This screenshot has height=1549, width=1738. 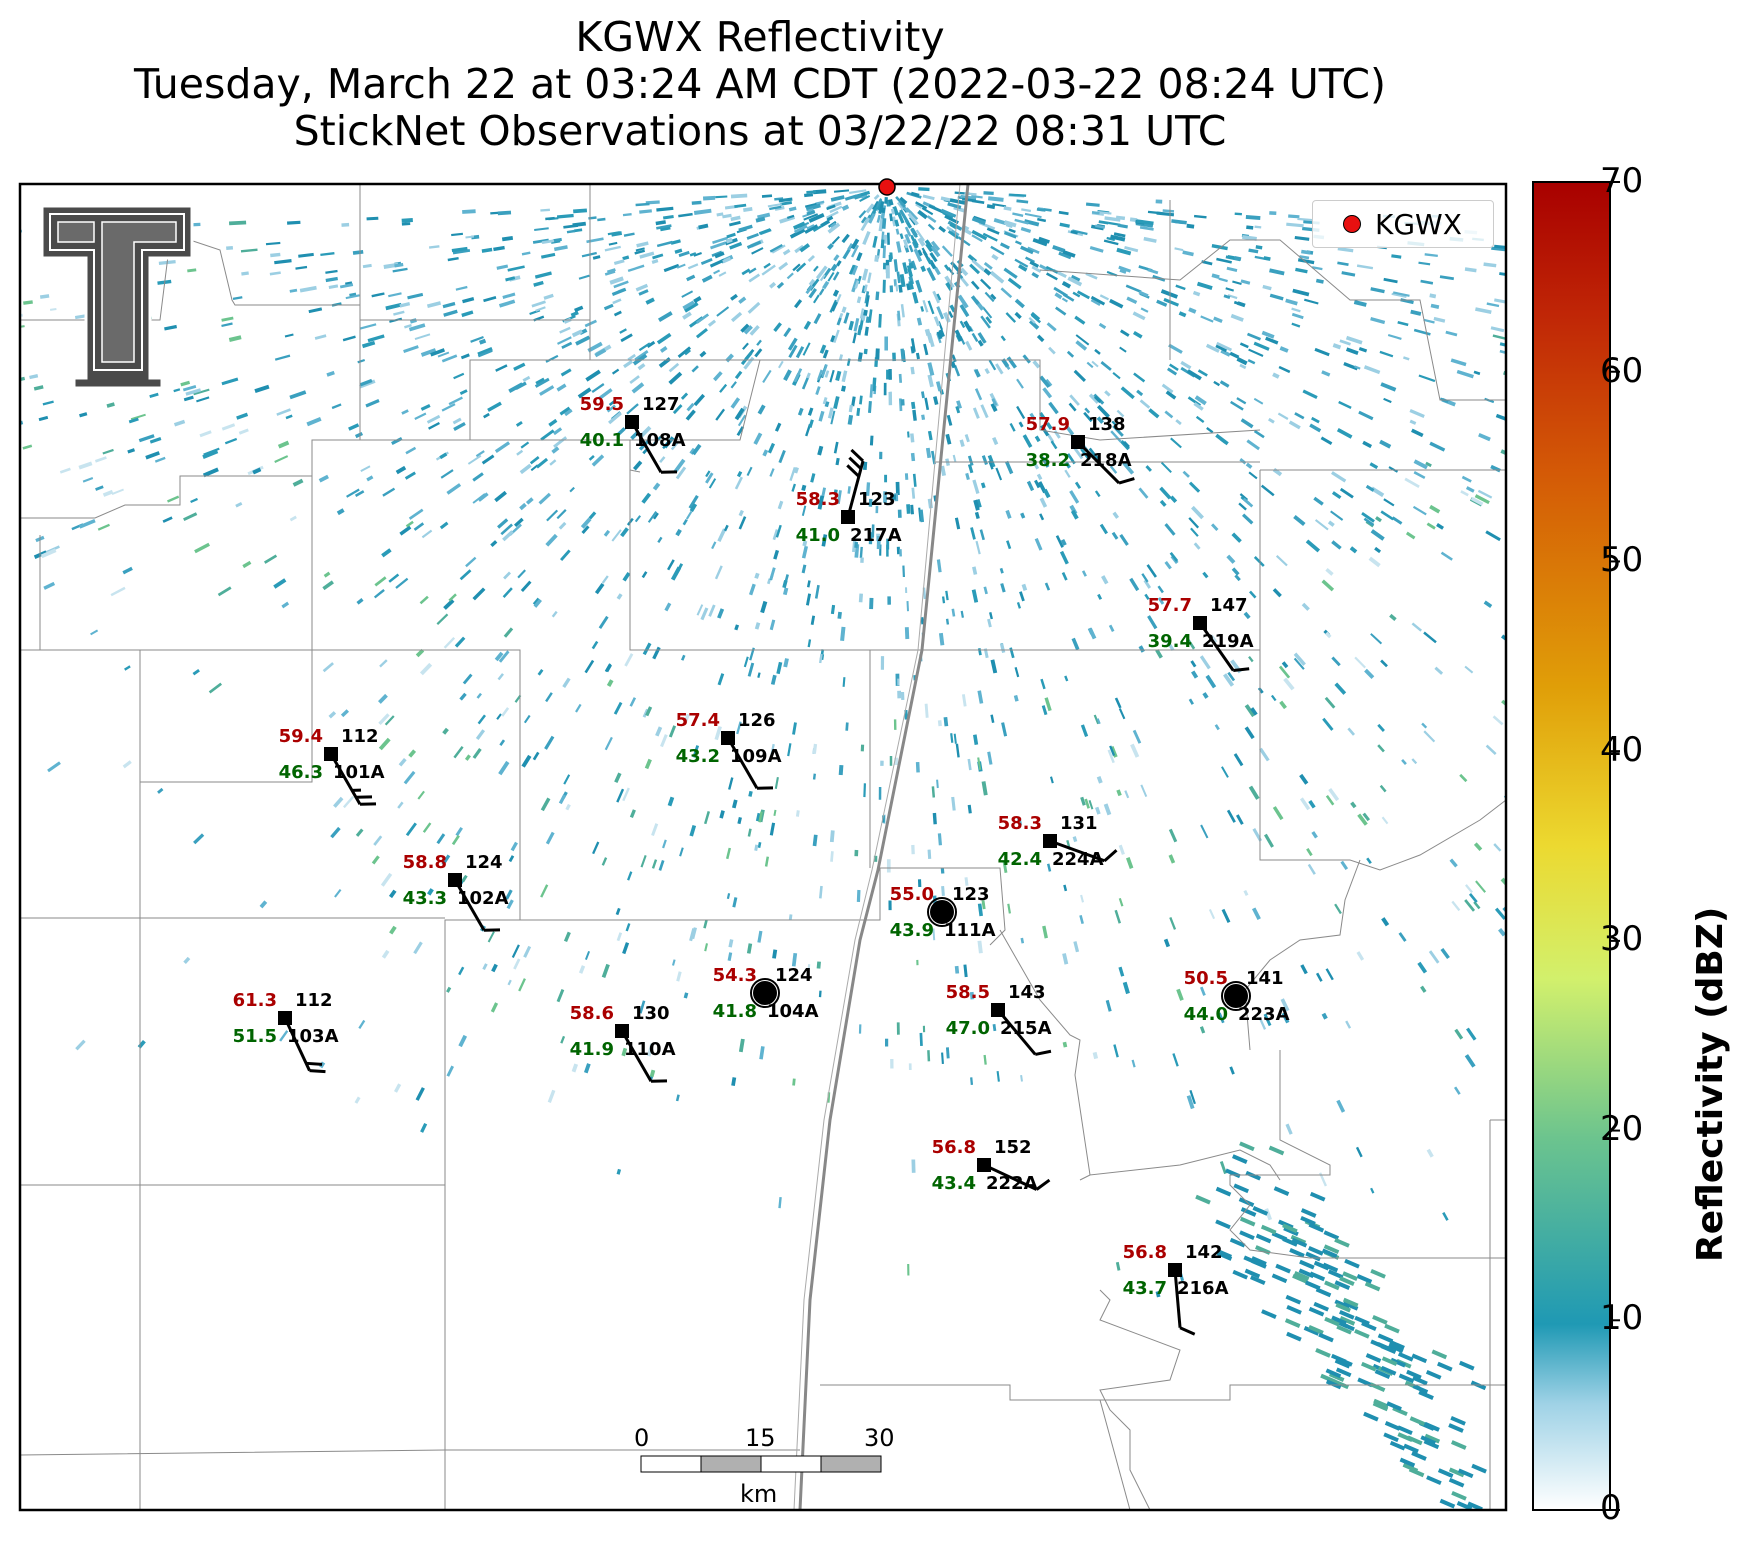 What do you see at coordinates (1206, 978) in the screenshot?
I see `station-temperature: 50.5` at bounding box center [1206, 978].